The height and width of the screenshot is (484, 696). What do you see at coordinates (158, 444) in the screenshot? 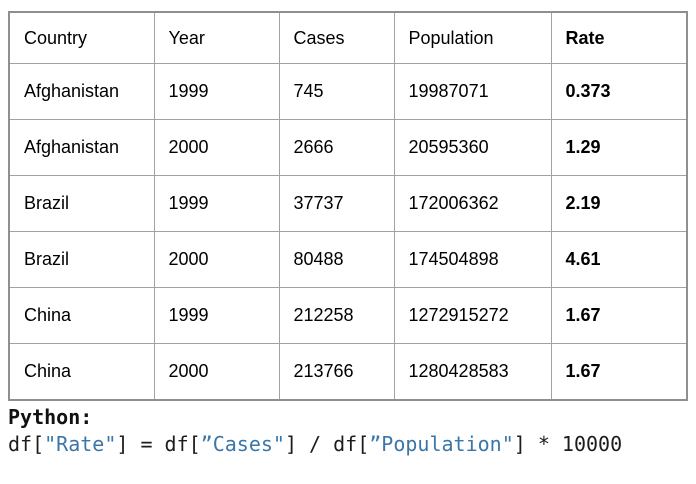
I see `code-segment: ] = df[` at bounding box center [158, 444].